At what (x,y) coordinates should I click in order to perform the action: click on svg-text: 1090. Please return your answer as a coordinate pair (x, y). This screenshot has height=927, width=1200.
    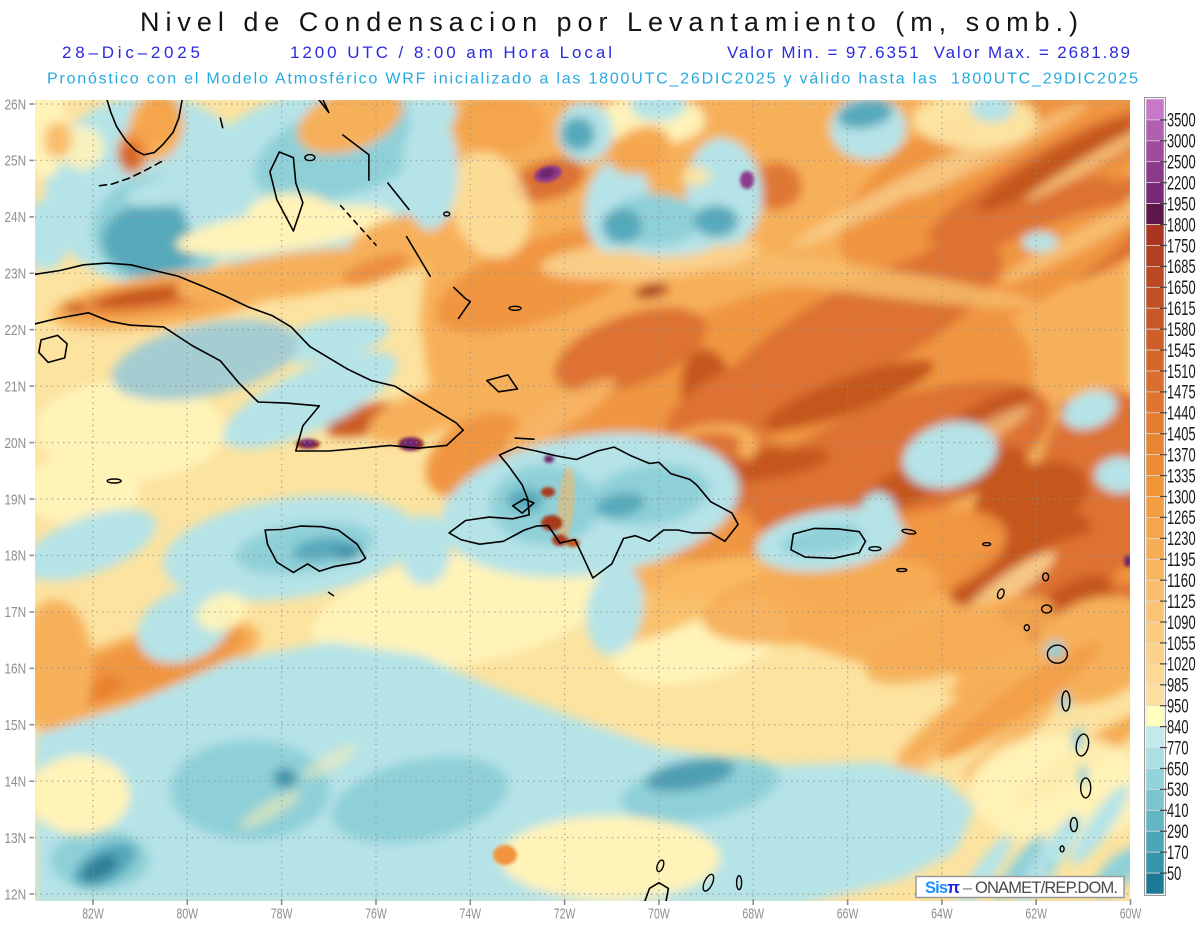
    Looking at the image, I should click on (1181, 623).